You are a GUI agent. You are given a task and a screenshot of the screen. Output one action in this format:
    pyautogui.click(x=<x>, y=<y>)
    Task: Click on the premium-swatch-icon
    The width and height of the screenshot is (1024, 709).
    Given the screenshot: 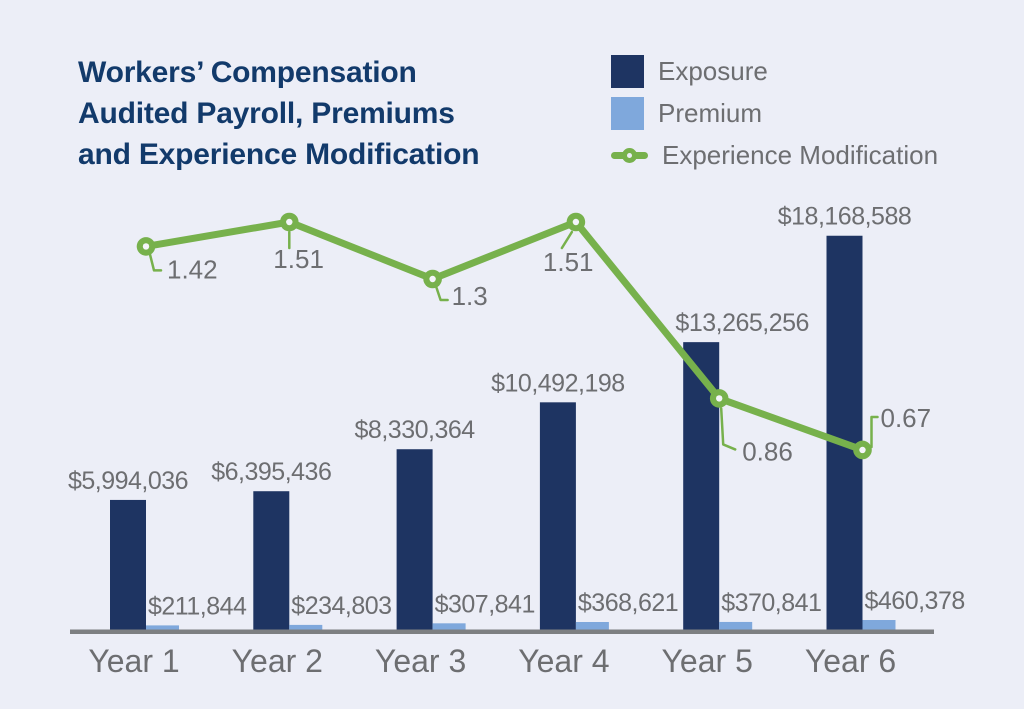 What is the action you would take?
    pyautogui.click(x=627, y=113)
    